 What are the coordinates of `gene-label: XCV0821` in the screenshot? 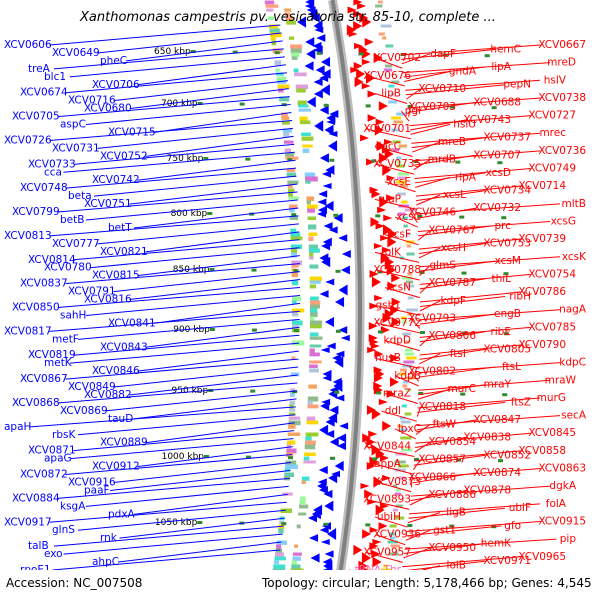 It's located at (124, 252).